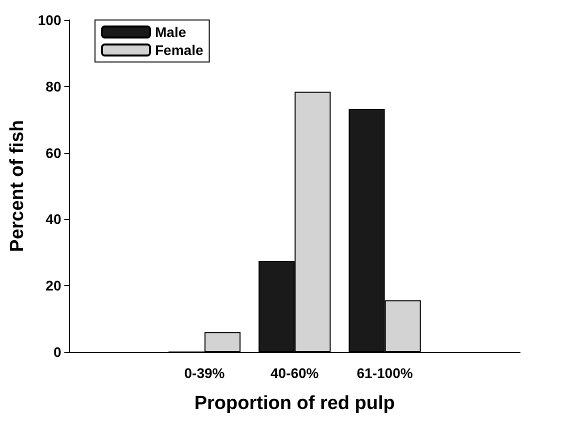  I want to click on y-tick-label: 100, so click(50, 20).